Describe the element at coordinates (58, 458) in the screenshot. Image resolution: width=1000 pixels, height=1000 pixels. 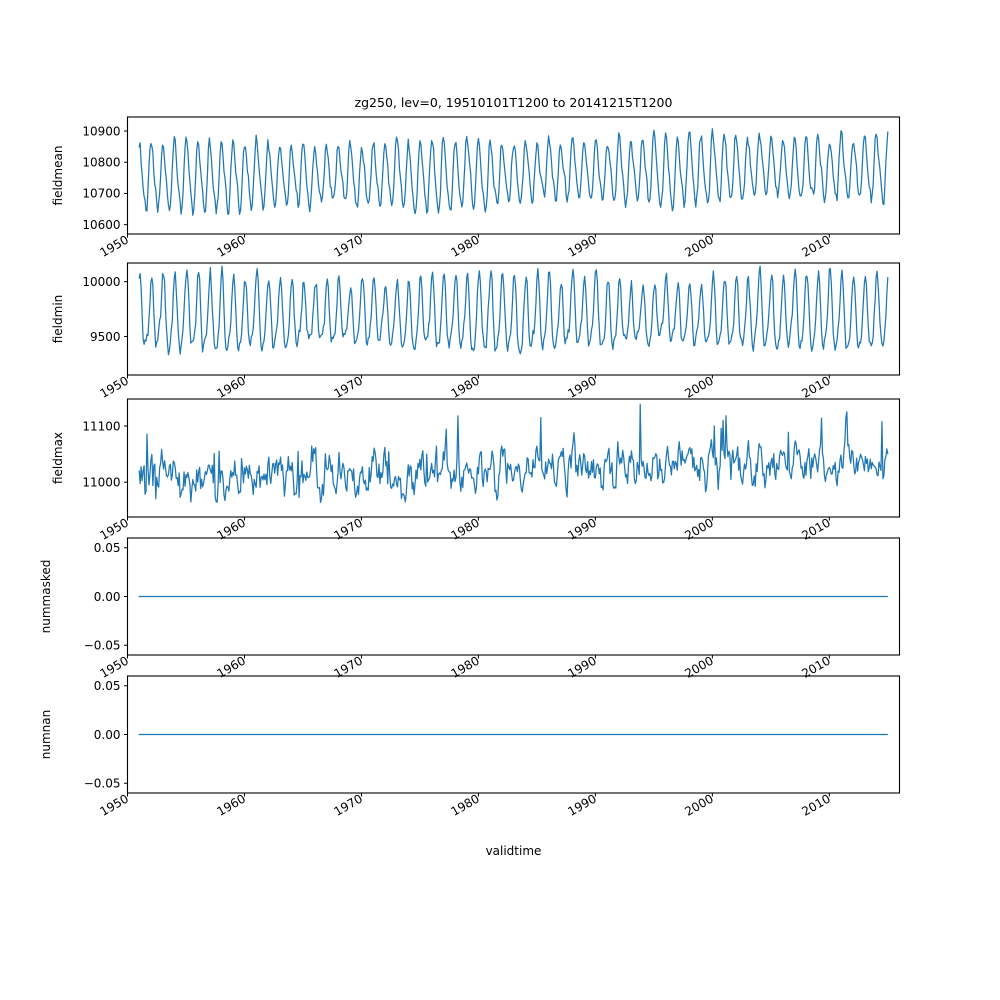
I see `y-axis-label: fieldmax` at that location.